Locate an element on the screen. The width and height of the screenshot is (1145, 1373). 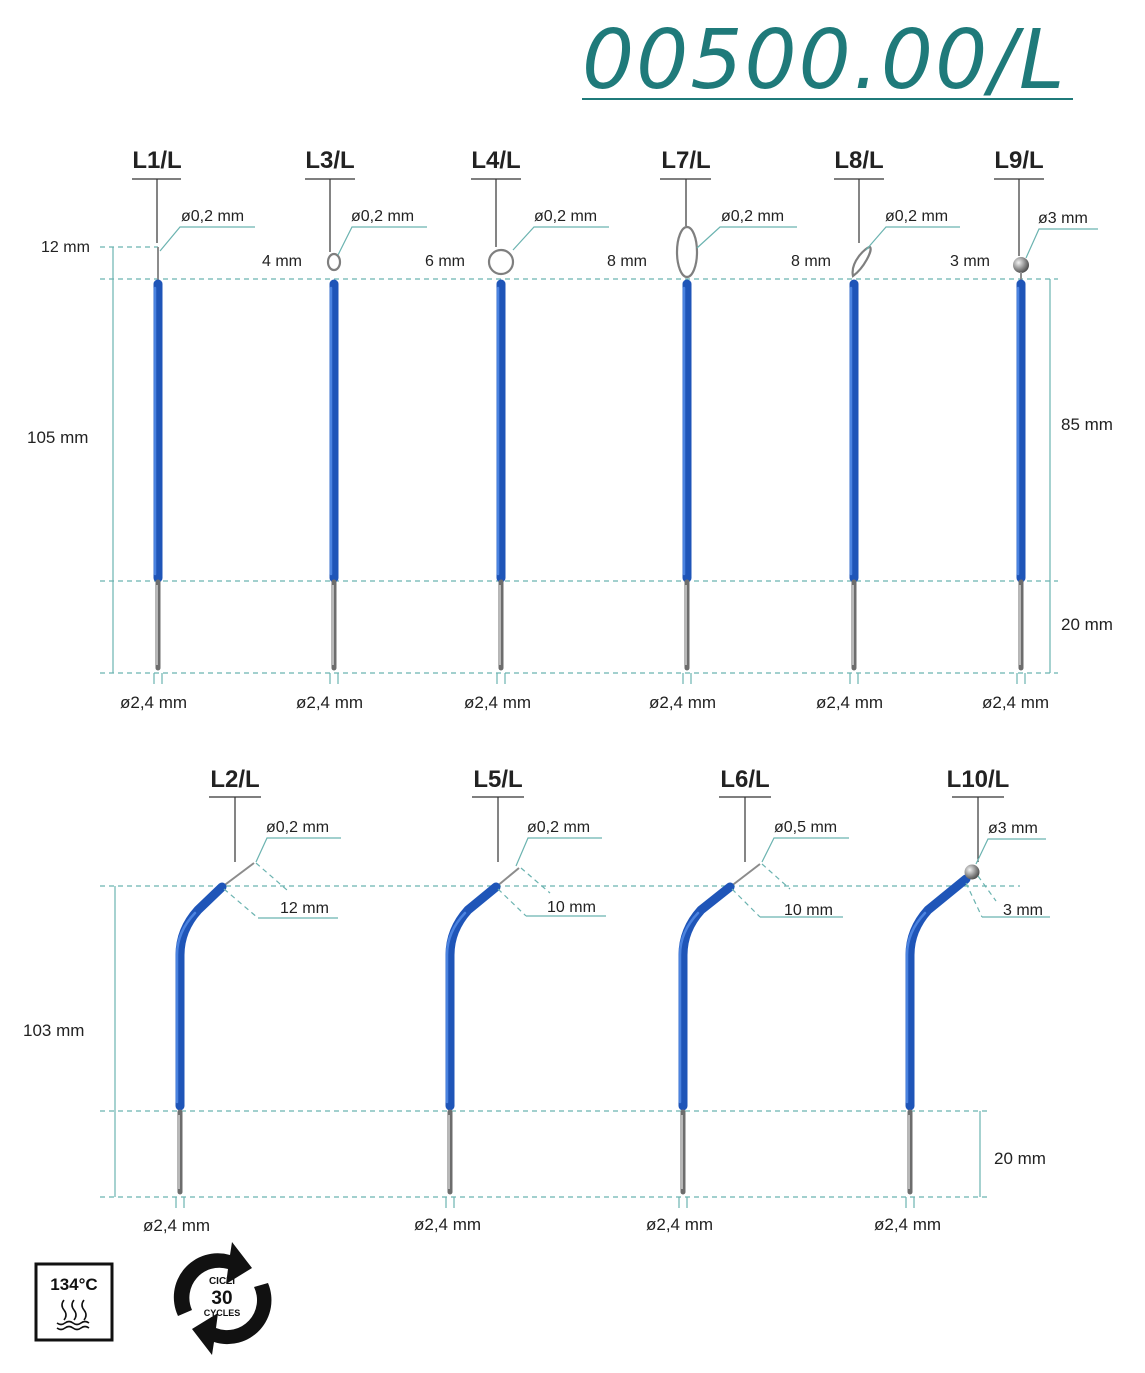
electrode-code: L3/L is located at coordinates (329, 160).